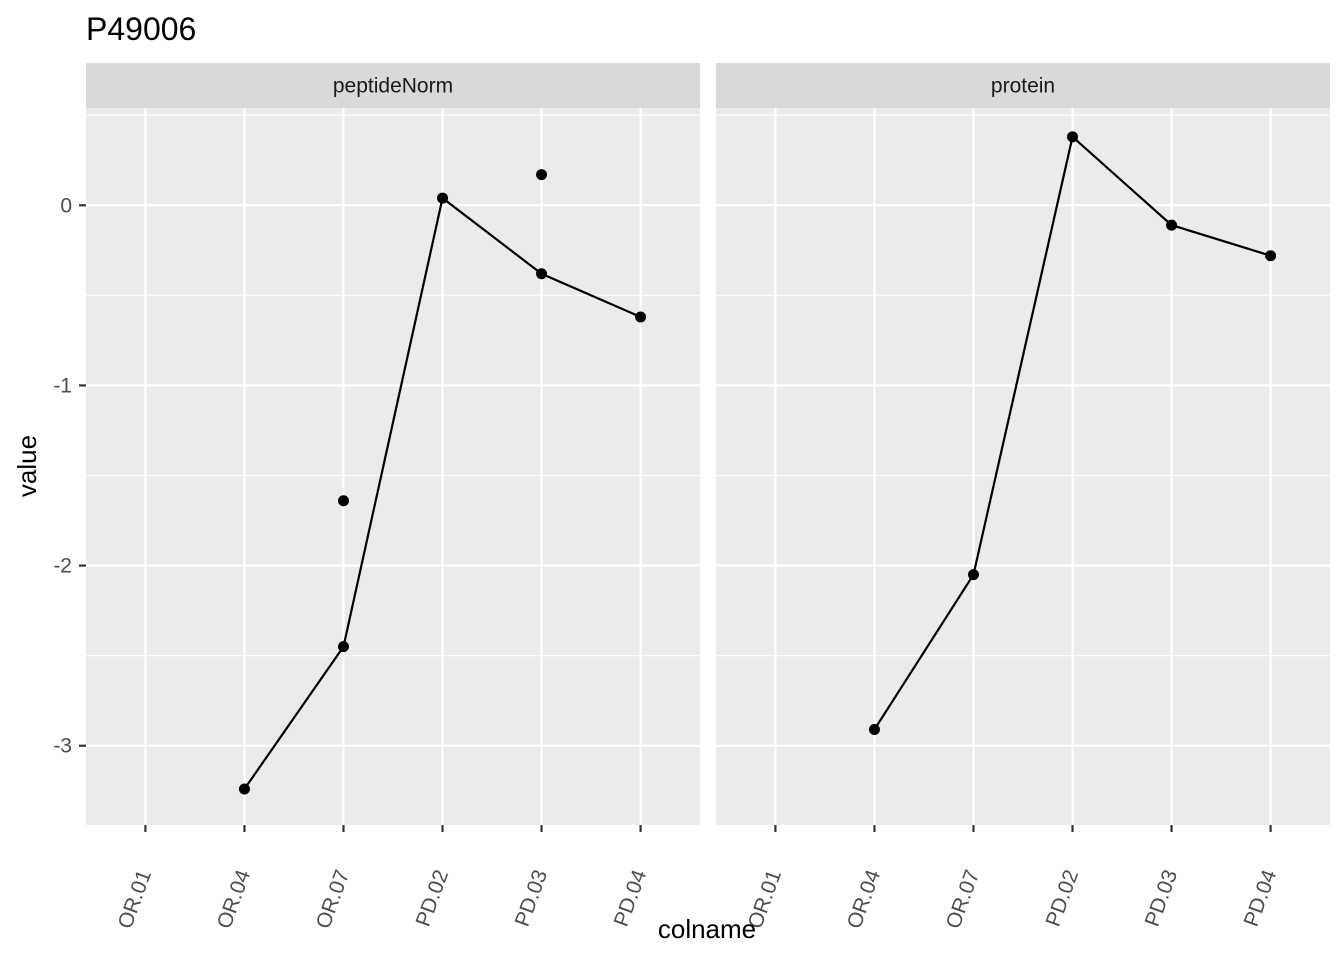 The width and height of the screenshot is (1344, 960). I want to click on strip-label: protein, so click(1023, 86).